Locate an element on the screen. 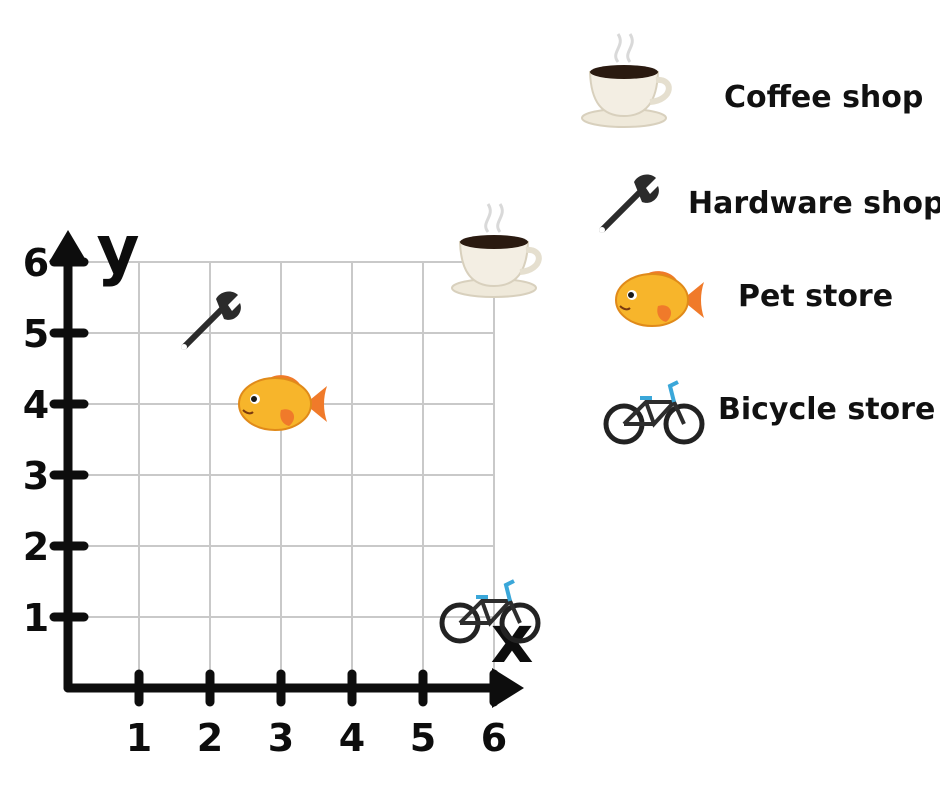  legend-label-bicycle-store: Bicycle store is located at coordinates (827, 409).